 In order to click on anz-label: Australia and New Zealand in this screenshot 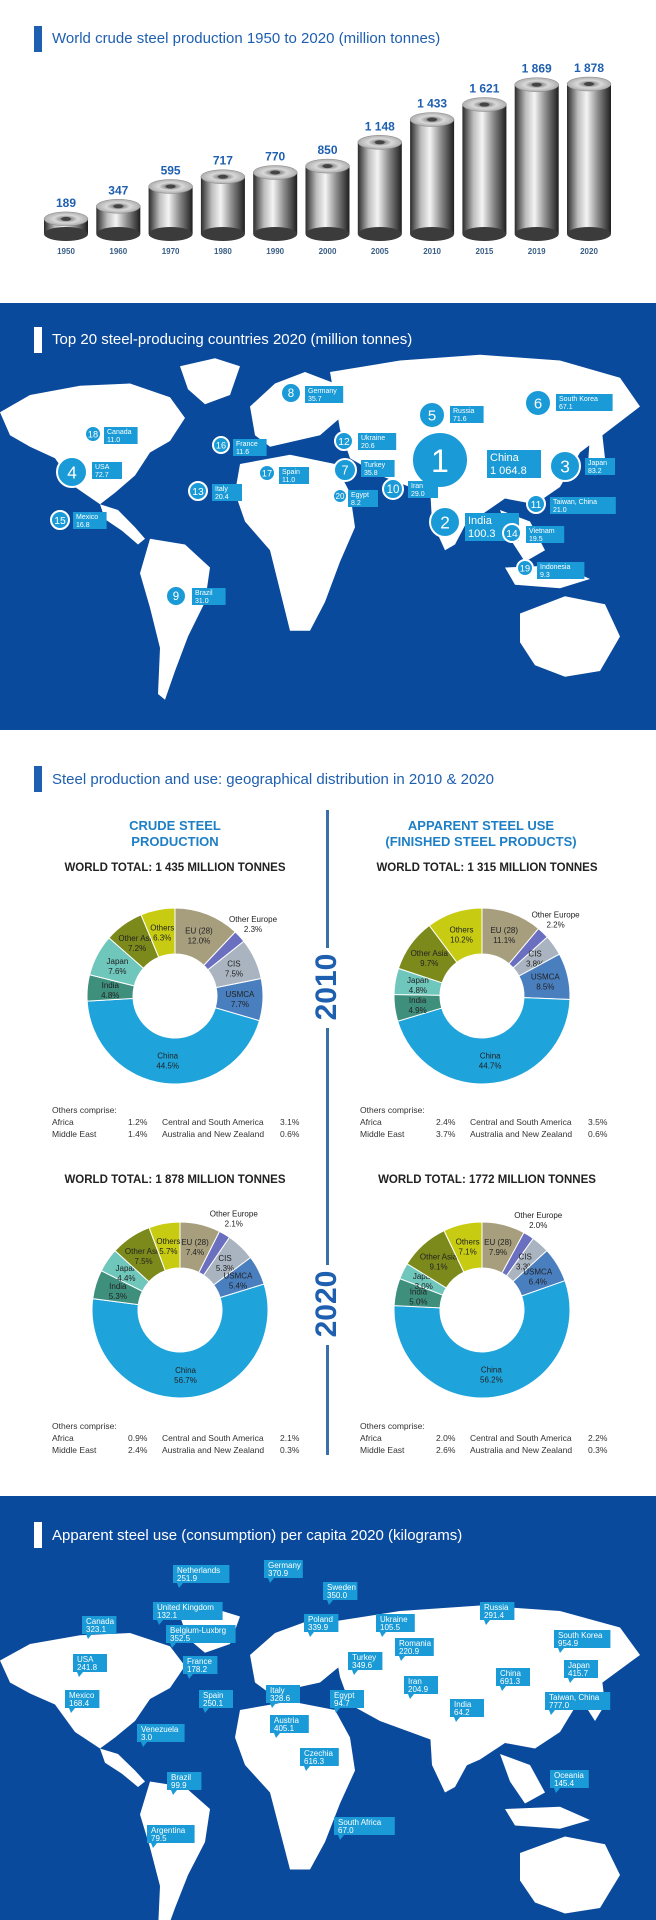, I will do `click(521, 1134)`.